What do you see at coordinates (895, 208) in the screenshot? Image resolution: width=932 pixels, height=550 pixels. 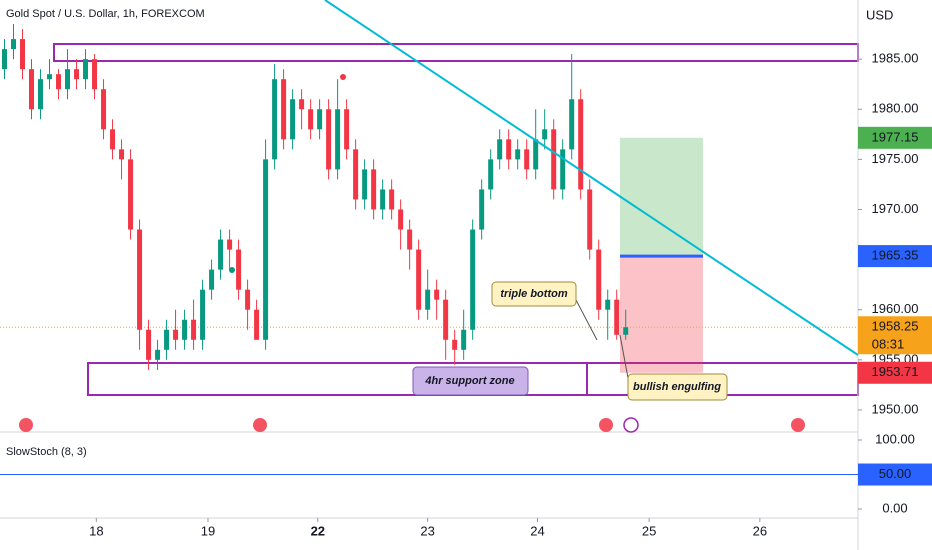 I see `y-tick-label: 1970.00` at bounding box center [895, 208].